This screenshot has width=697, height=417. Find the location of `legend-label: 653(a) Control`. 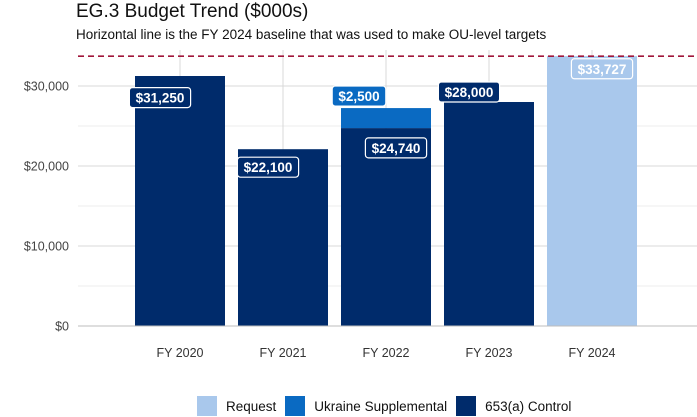

legend-label: 653(a) Control is located at coordinates (528, 406).